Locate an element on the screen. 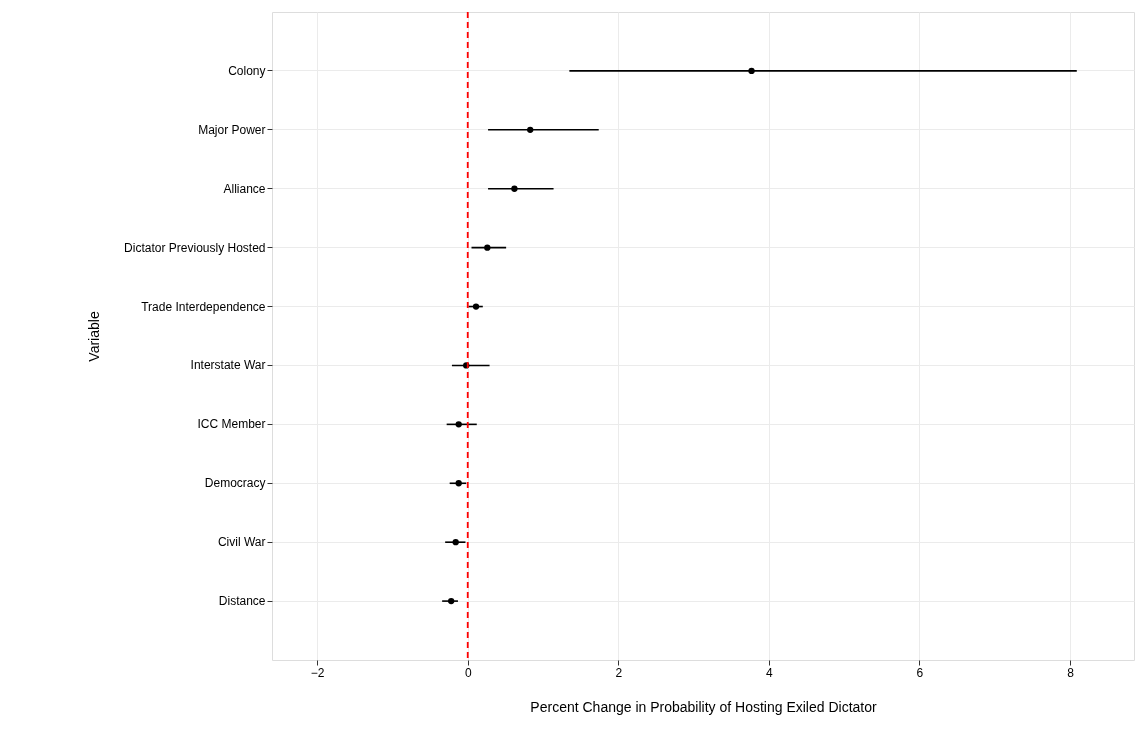  x-tick-label: 8 is located at coordinates (1071, 672).